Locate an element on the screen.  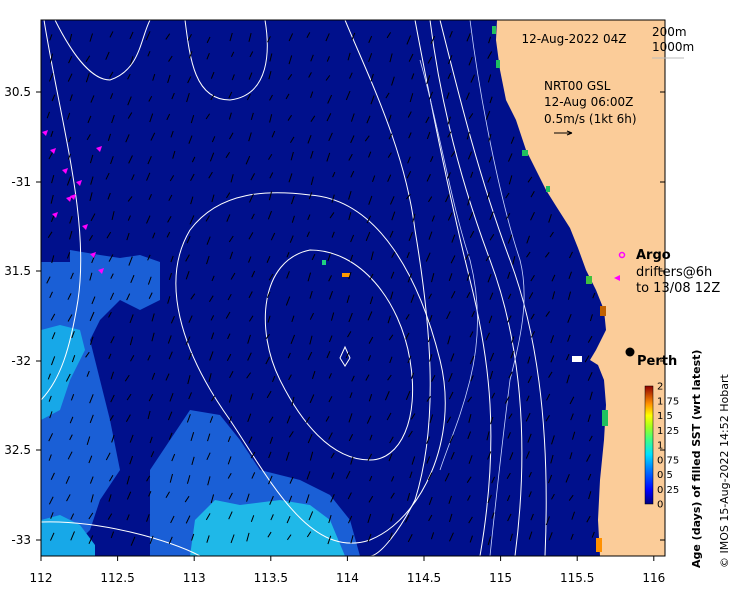
colorbar-gradient is located at coordinates (649, 445).